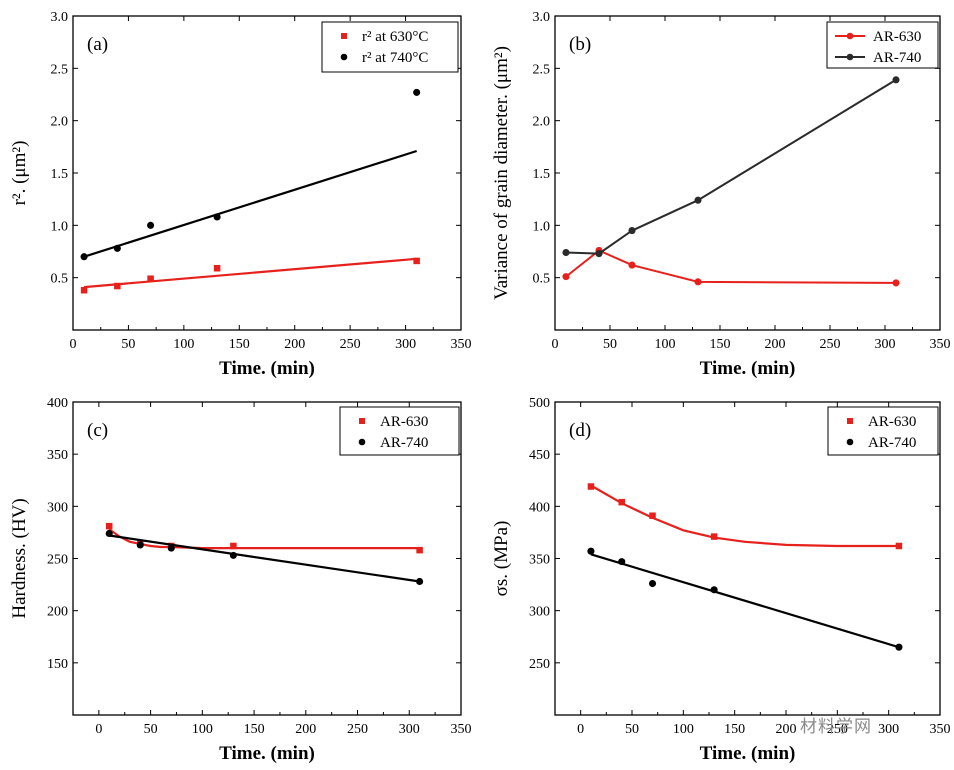 The height and width of the screenshot is (770, 954). I want to click on panel-label: (b), so click(580, 44).